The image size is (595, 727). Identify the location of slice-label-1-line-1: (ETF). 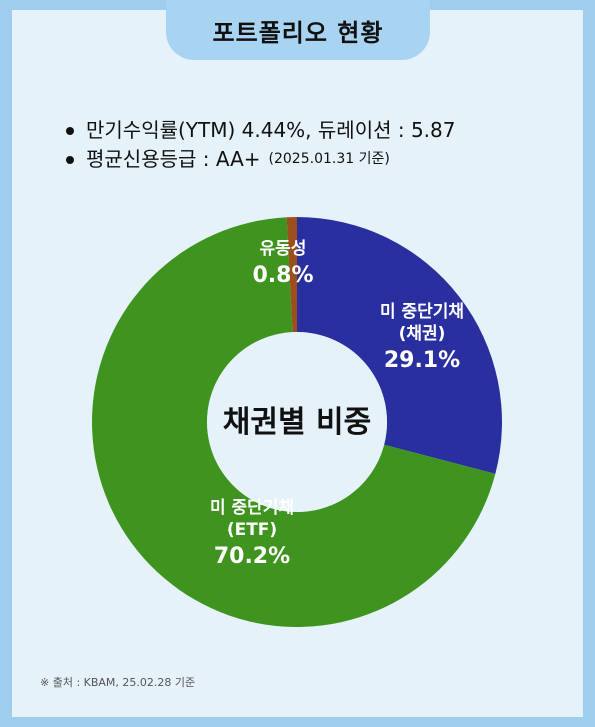
(252, 530).